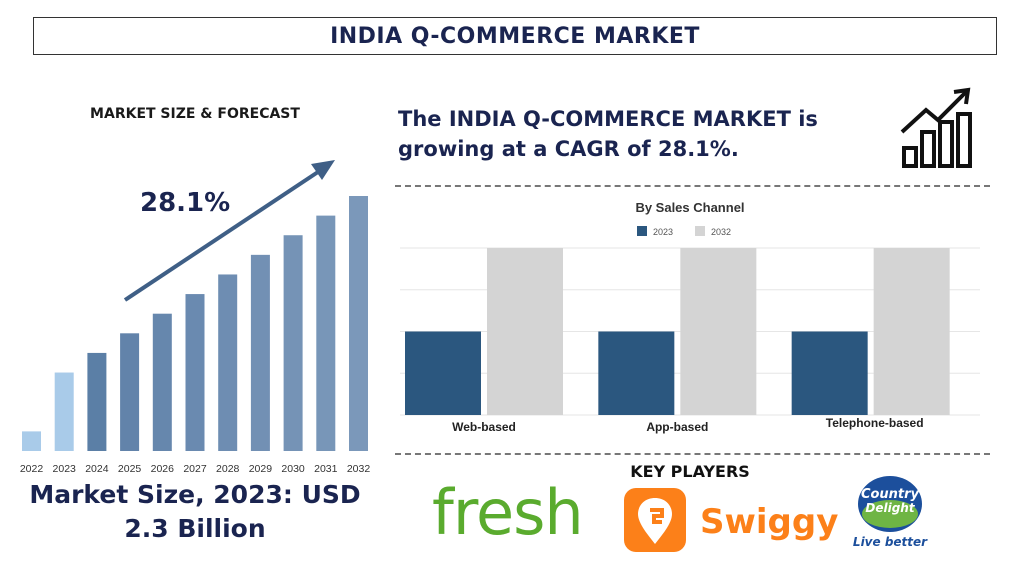  I want to click on bar-Web-based-2032, so click(525, 331).